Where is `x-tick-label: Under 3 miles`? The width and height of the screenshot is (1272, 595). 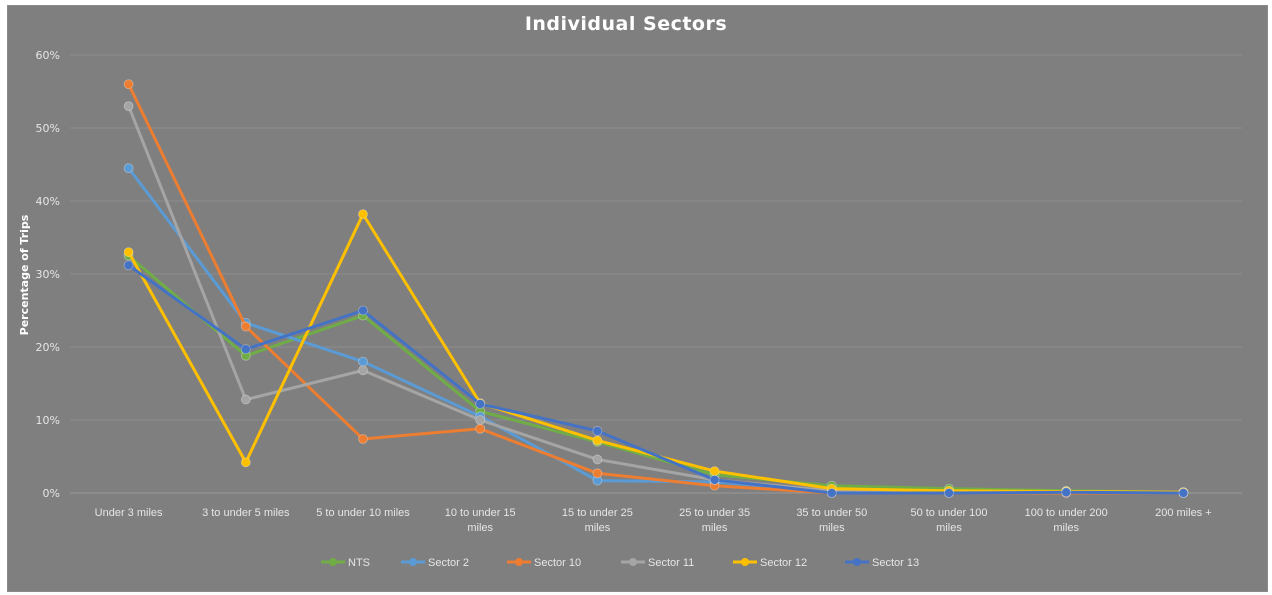
x-tick-label: Under 3 miles is located at coordinates (129, 513).